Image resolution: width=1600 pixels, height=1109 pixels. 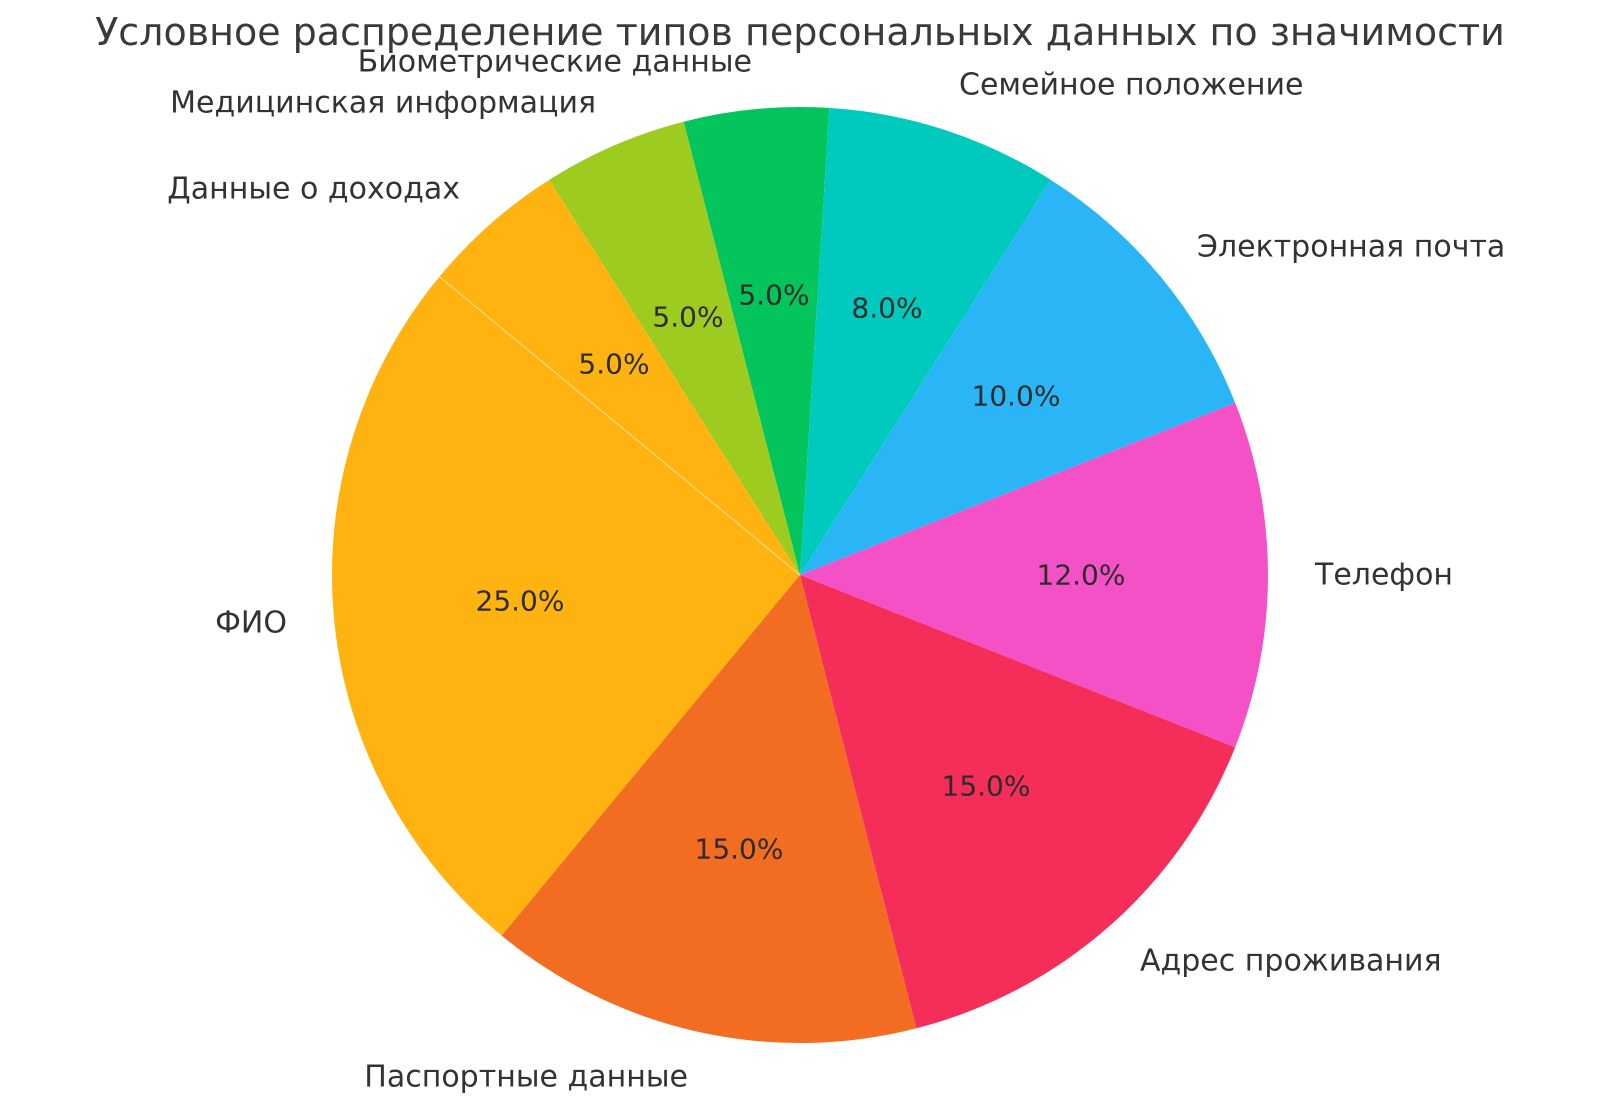 I want to click on slice-label-4: ФИО, so click(x=251, y=623).